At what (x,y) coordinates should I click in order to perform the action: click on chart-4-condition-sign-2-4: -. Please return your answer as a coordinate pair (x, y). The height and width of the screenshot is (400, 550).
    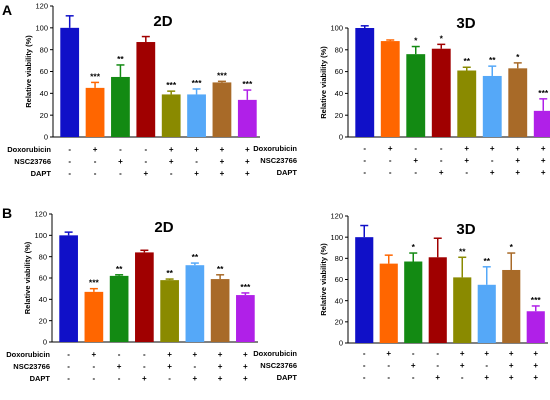
    Looking at the image, I should click on (437, 365).